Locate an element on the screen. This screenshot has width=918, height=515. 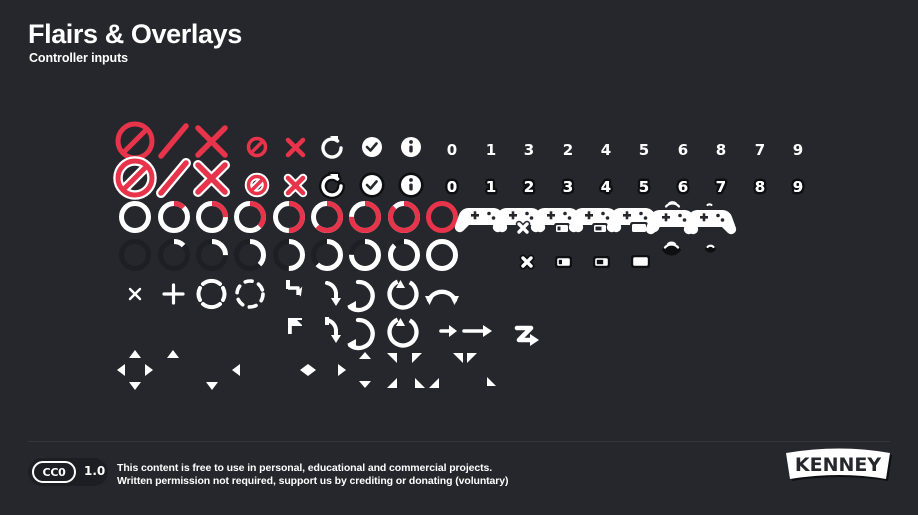
rotate-cw-loop-alt-icon is located at coordinates (403, 332).